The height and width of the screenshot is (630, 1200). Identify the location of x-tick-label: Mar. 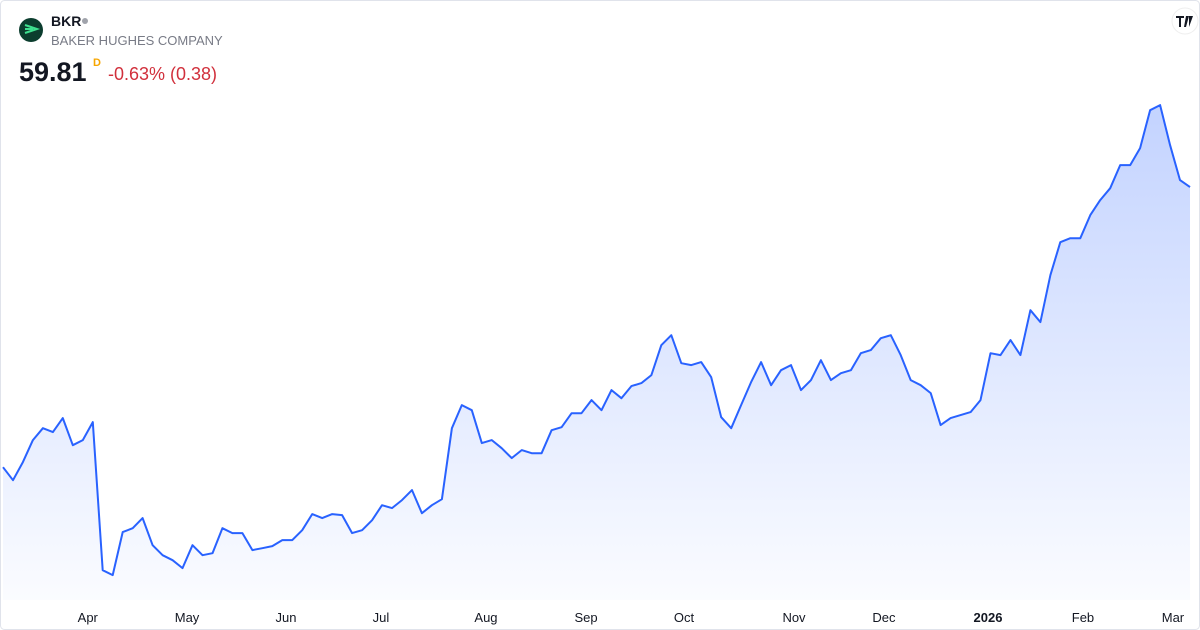
(1173, 617).